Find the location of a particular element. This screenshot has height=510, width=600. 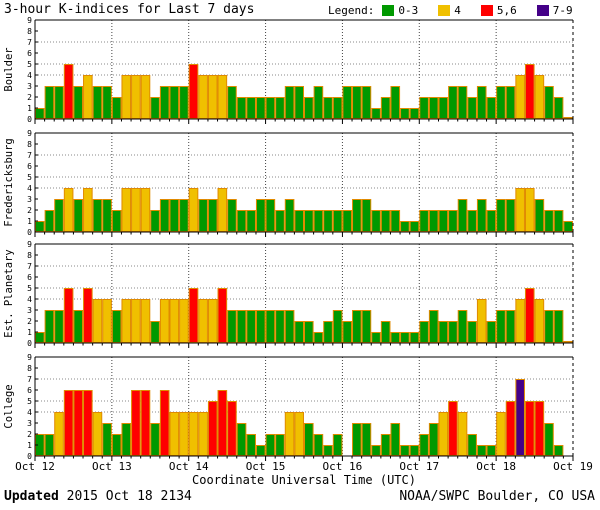

x-tick-label: Oct 14 is located at coordinates (189, 466).